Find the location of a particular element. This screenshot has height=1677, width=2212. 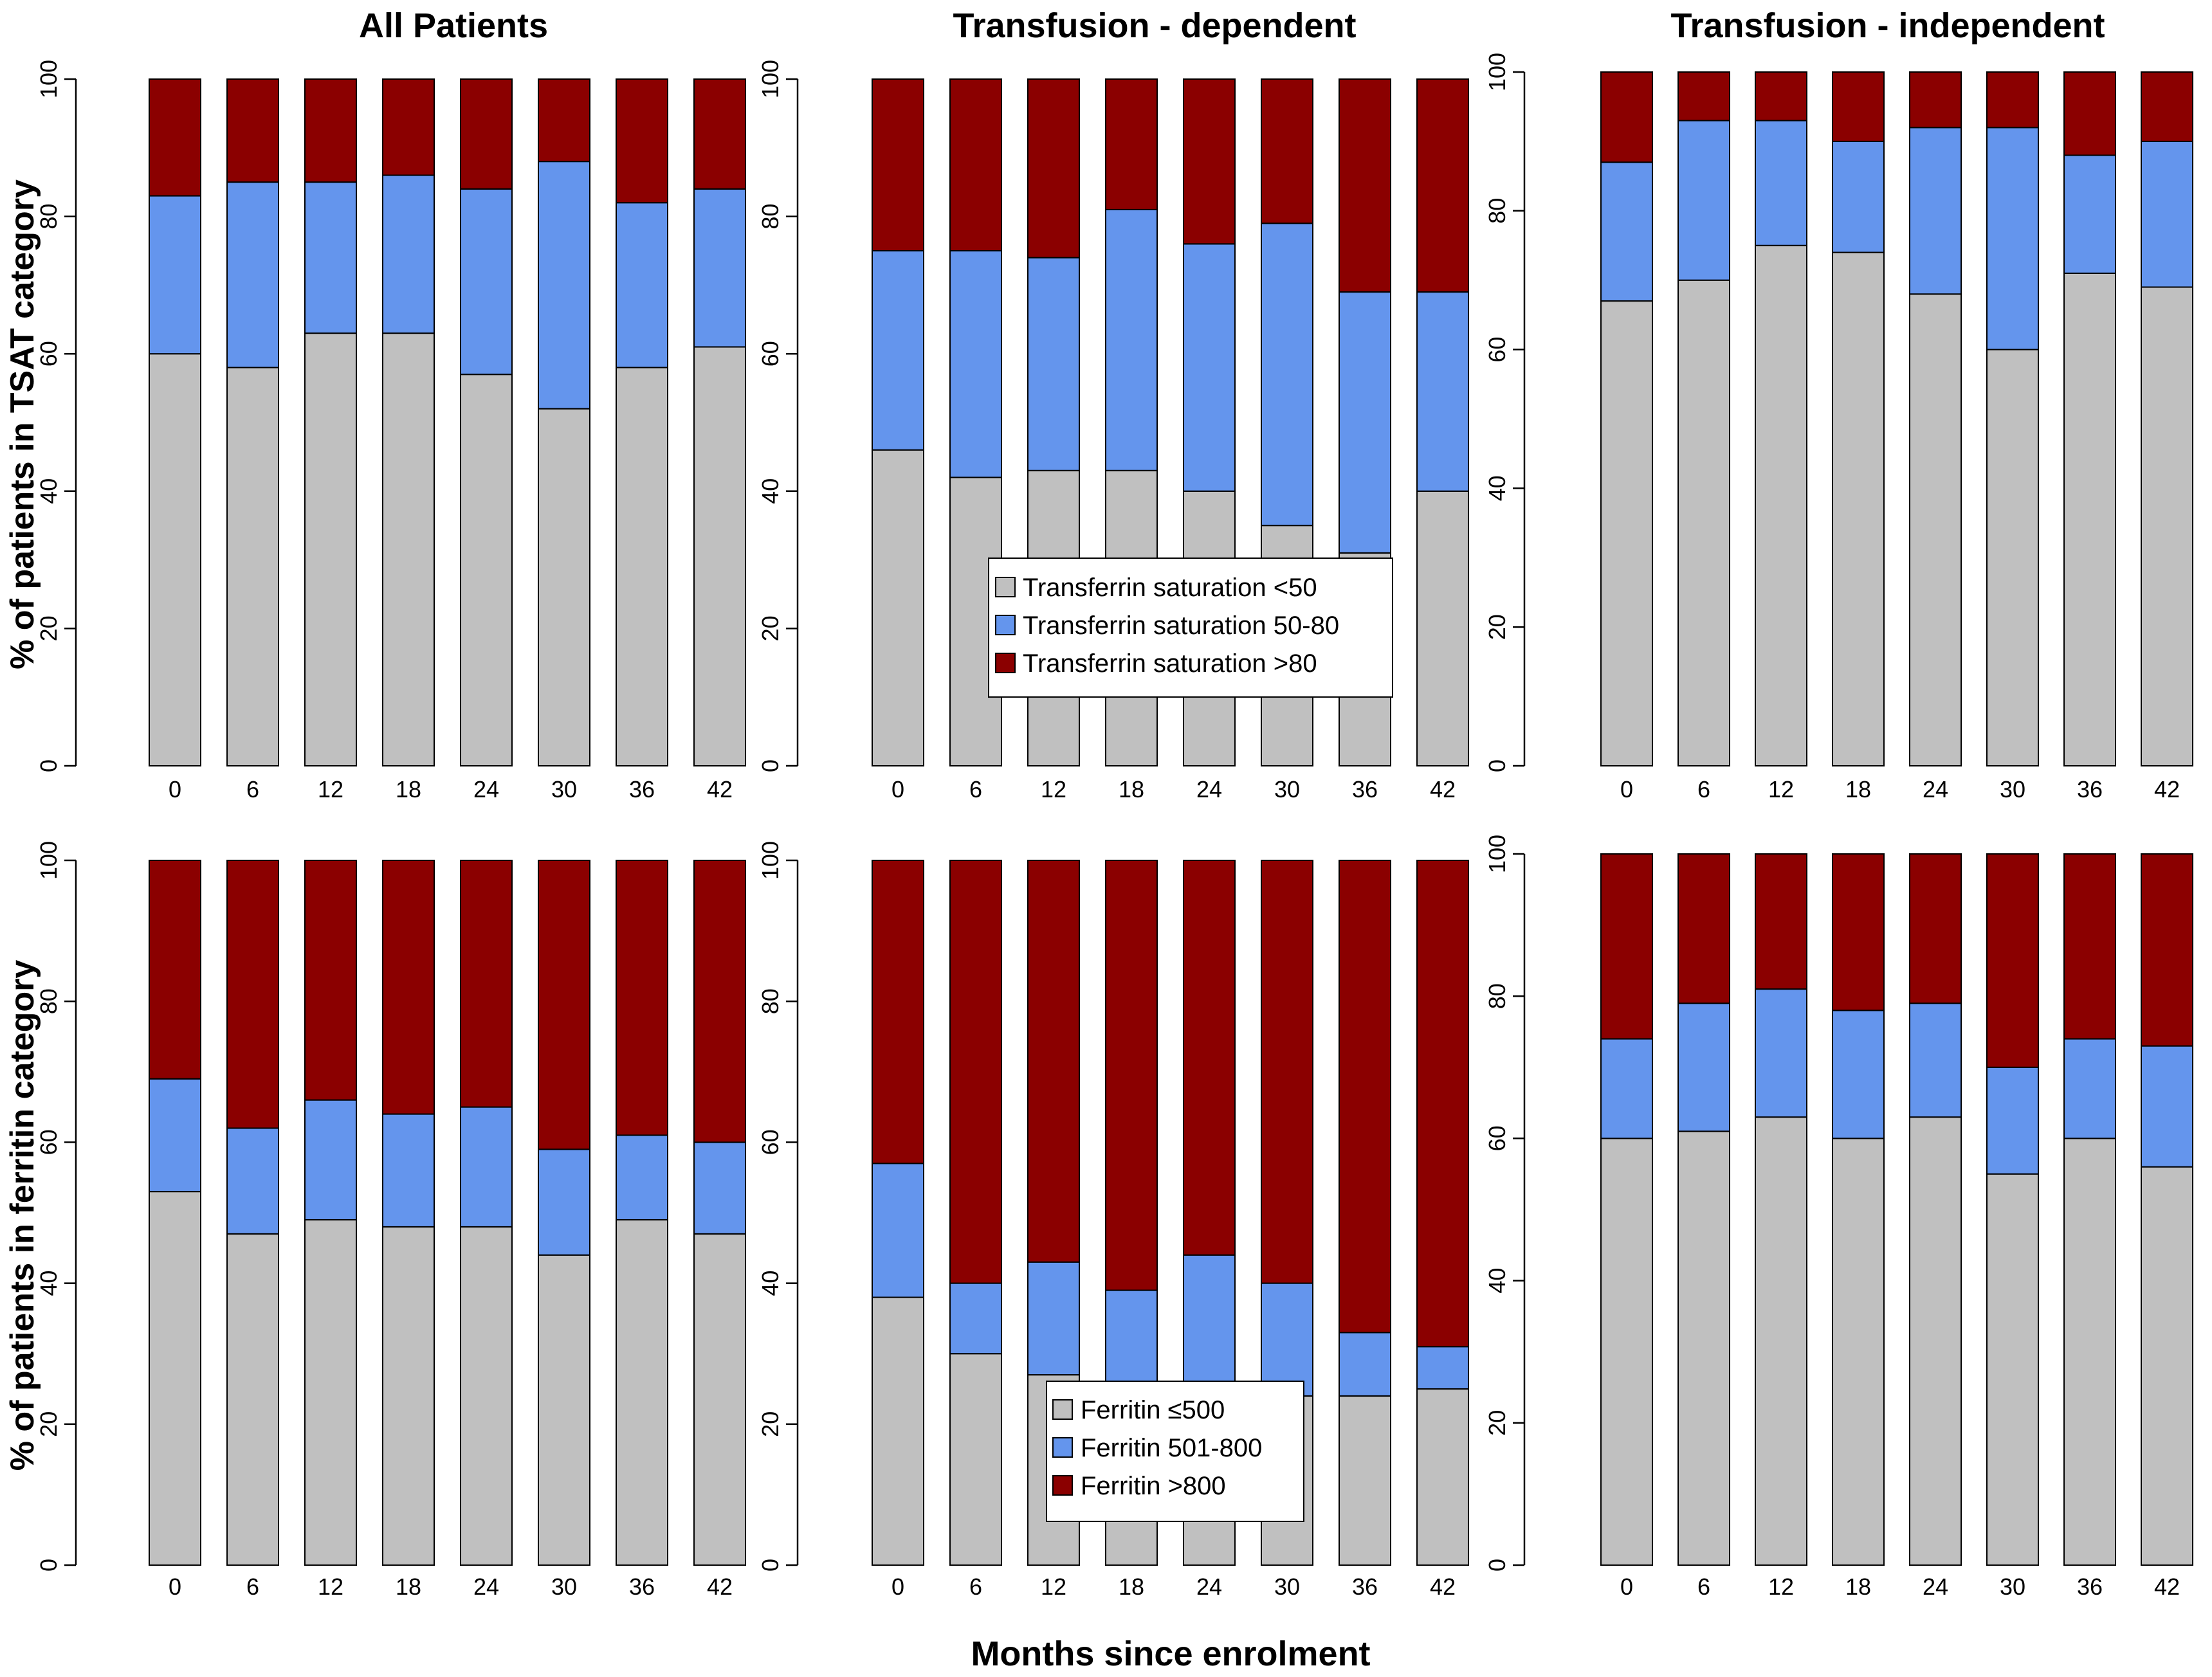

panel-tsat-transfusion-independent: 0 20 40 60 80 100 0 6 12 18 24 30 36 42 is located at coordinates (1839, 427).